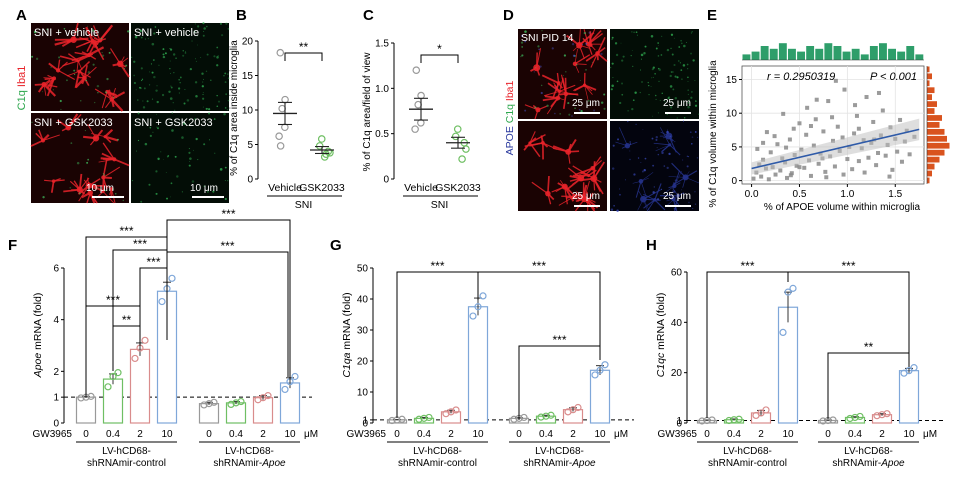  I want to click on confidence-band, so click(835, 146).